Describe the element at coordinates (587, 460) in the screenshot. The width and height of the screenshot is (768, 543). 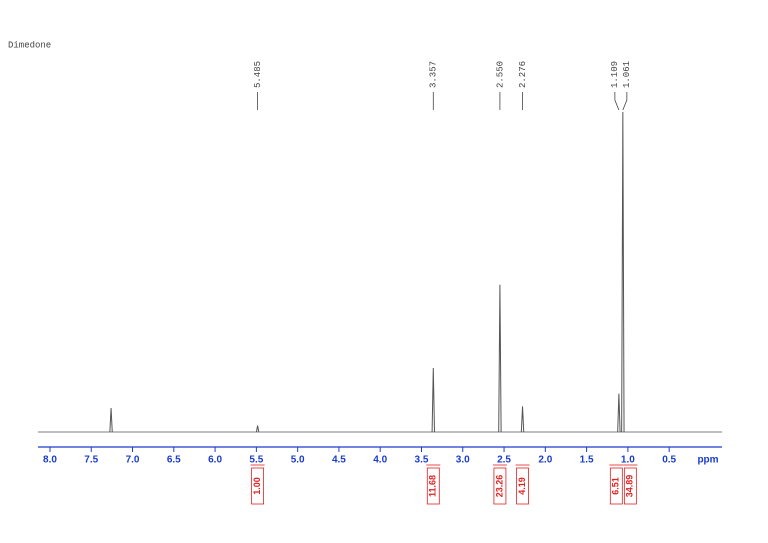
I see `x-tick-label: 1.5` at that location.